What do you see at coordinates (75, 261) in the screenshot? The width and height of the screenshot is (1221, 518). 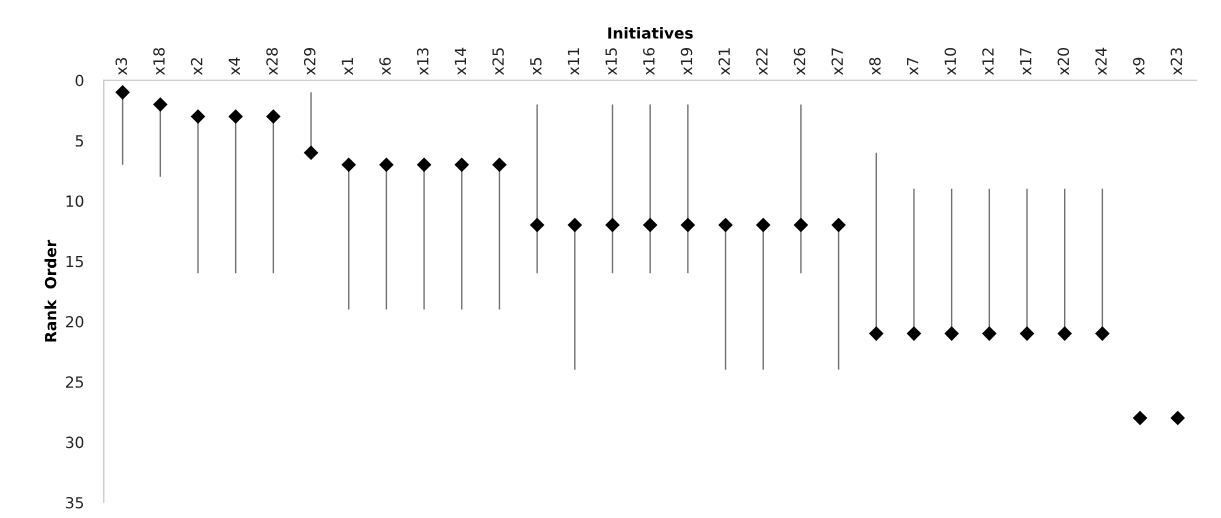 I see `y-tick-label: 15` at bounding box center [75, 261].